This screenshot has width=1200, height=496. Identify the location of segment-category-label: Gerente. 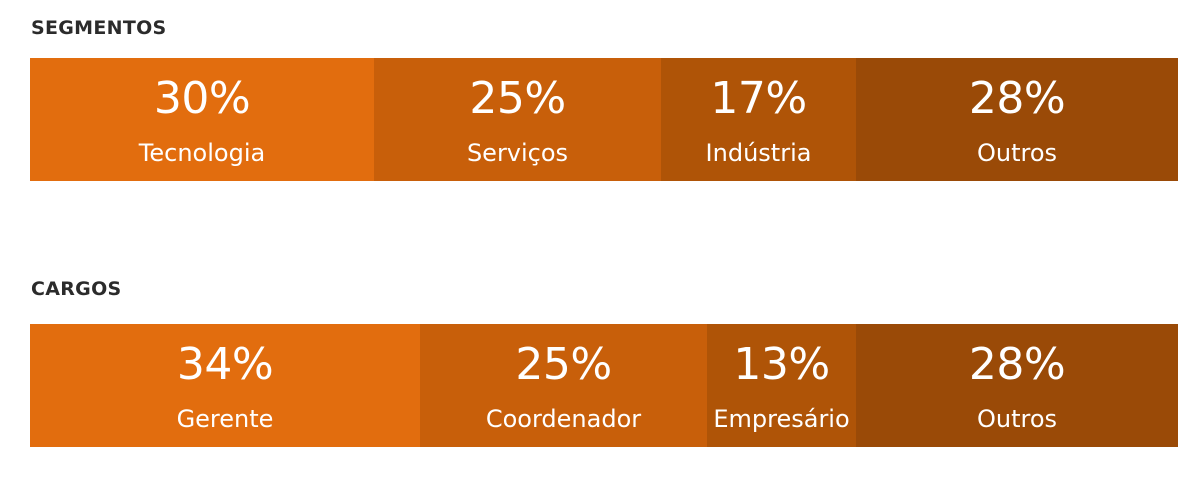
(225, 418).